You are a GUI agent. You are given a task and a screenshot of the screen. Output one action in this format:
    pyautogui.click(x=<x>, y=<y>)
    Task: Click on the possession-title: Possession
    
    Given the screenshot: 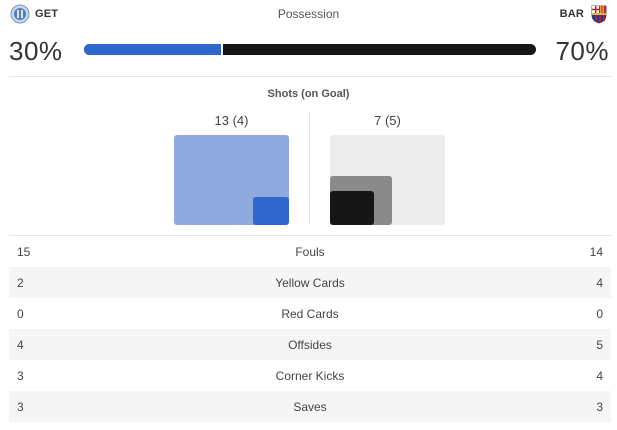 What is the action you would take?
    pyautogui.click(x=308, y=14)
    